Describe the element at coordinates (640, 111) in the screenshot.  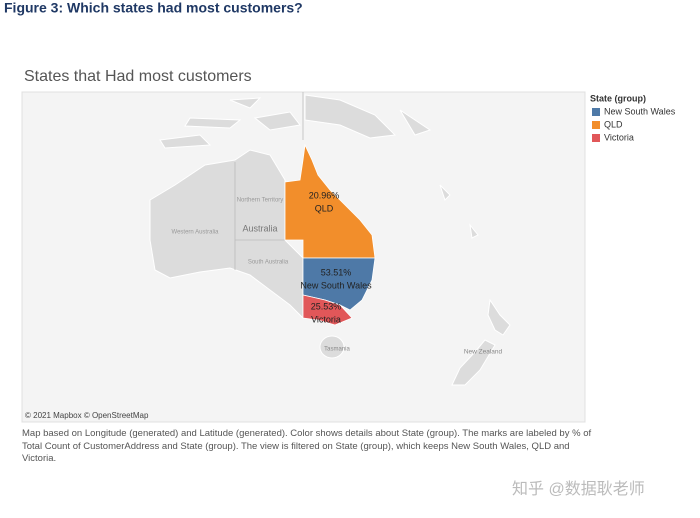
I see `legend-label: New South Wales` at that location.